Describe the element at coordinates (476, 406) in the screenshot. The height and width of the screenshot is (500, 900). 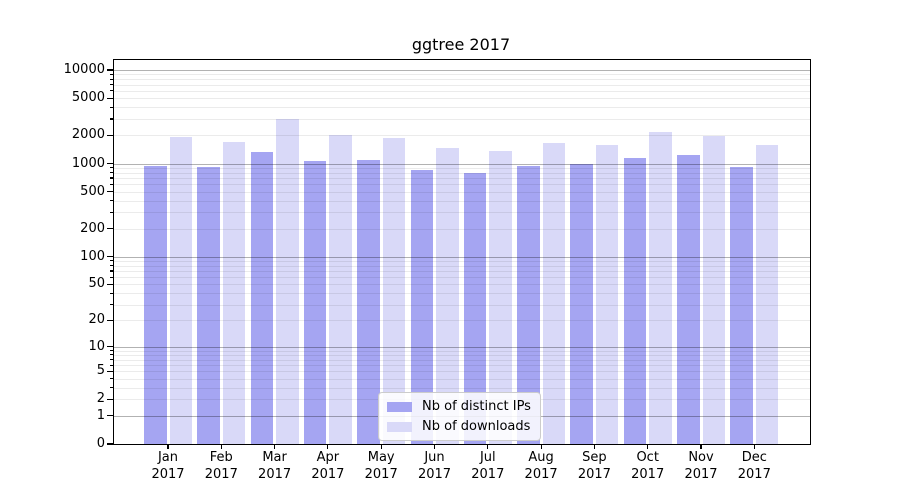
I see `legend-label: Nb of distinct IPs` at that location.